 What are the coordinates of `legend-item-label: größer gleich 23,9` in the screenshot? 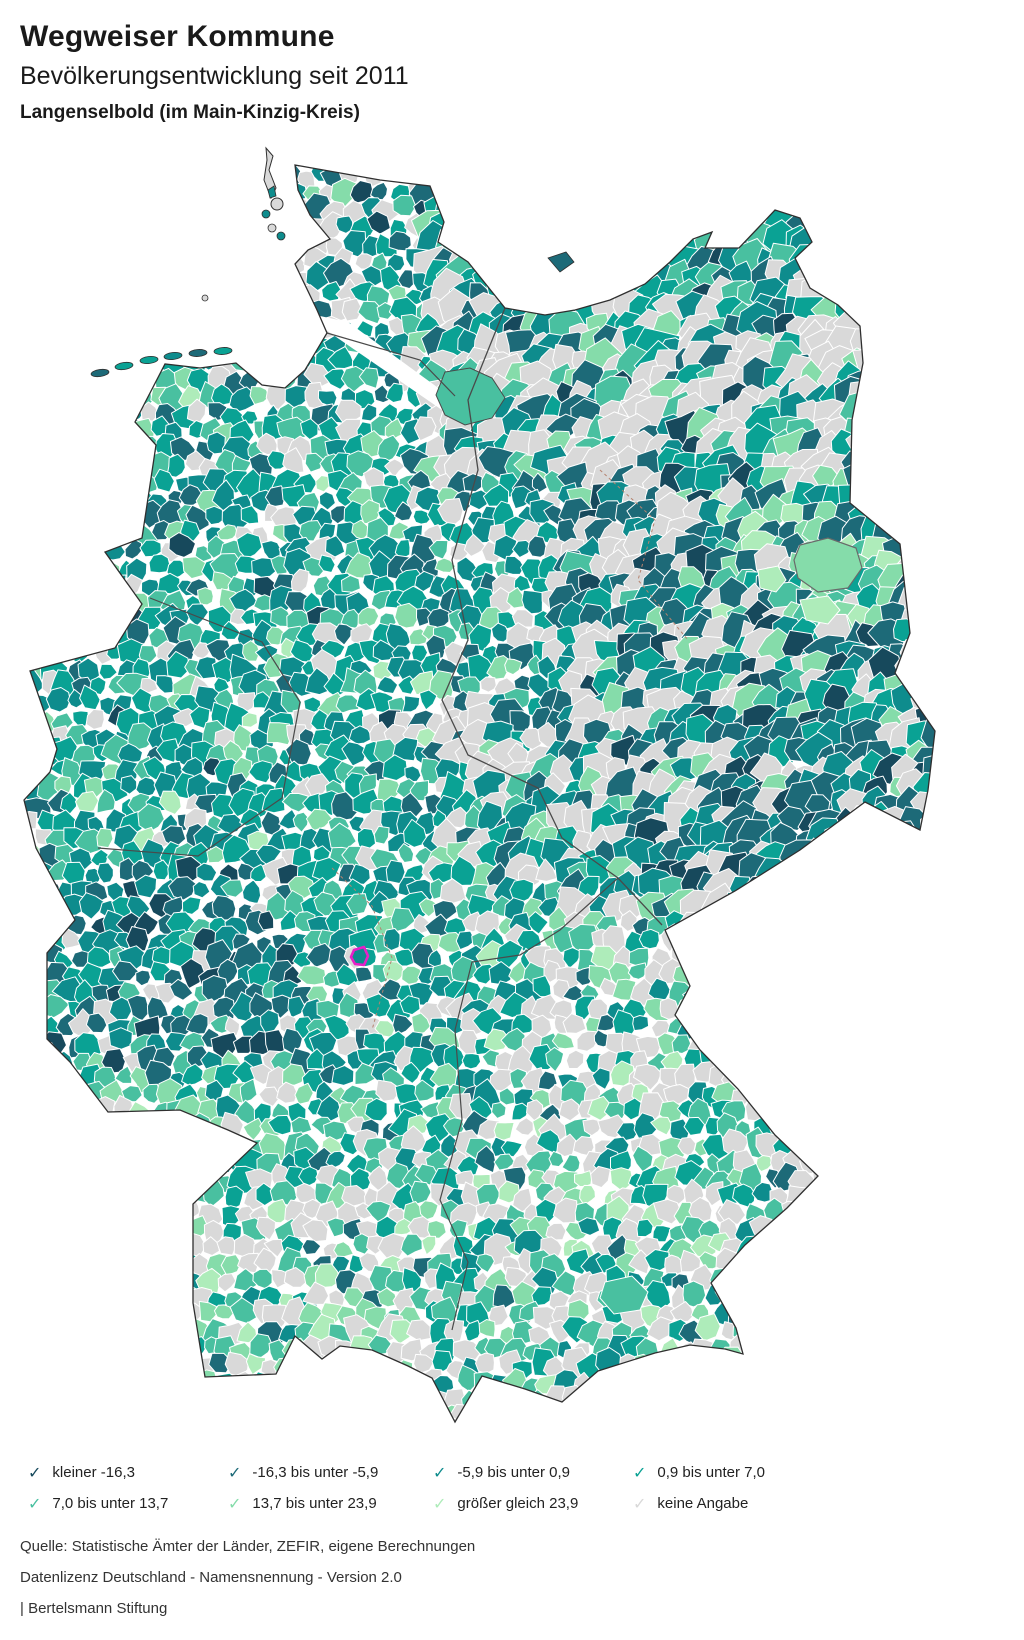 It's located at (518, 1503).